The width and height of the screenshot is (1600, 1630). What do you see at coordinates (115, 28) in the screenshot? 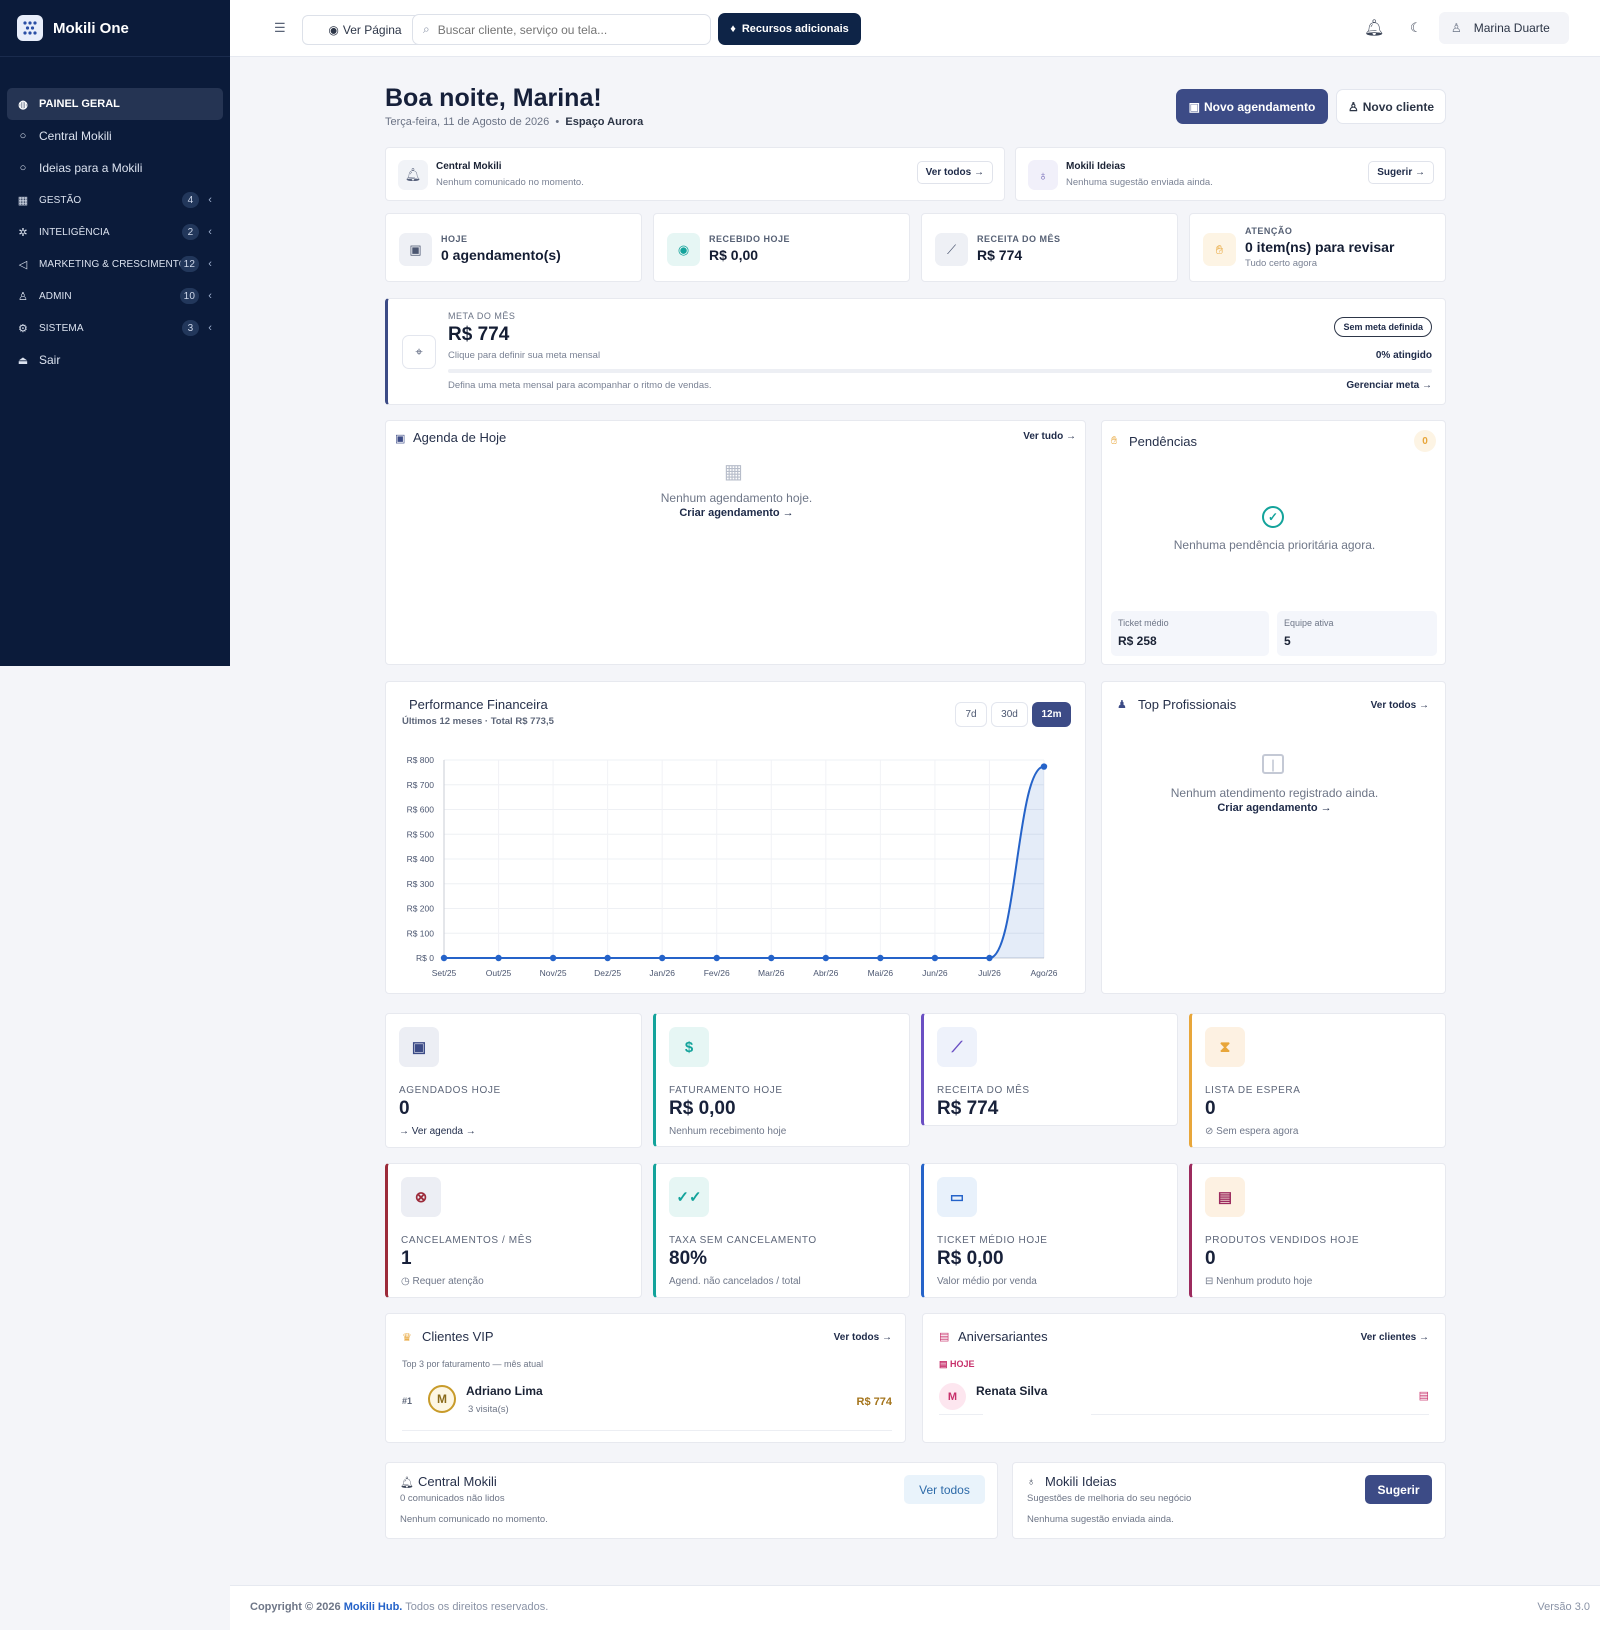
I see `brand: Mokili One` at bounding box center [115, 28].